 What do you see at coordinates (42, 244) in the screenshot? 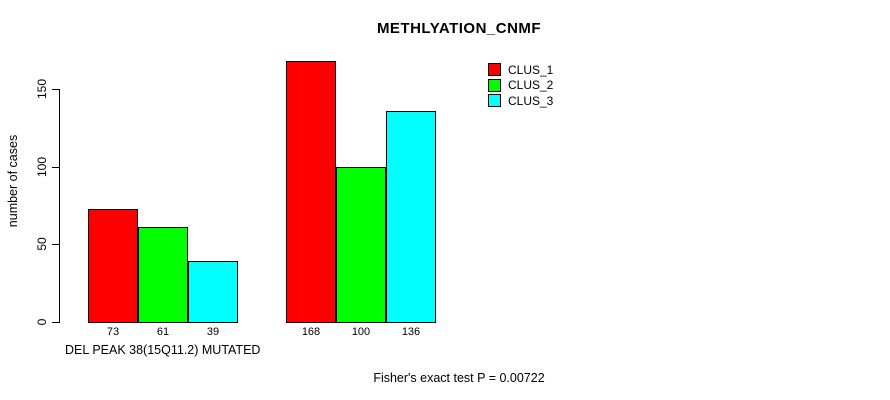
I see `y-tick-label: 50` at bounding box center [42, 244].